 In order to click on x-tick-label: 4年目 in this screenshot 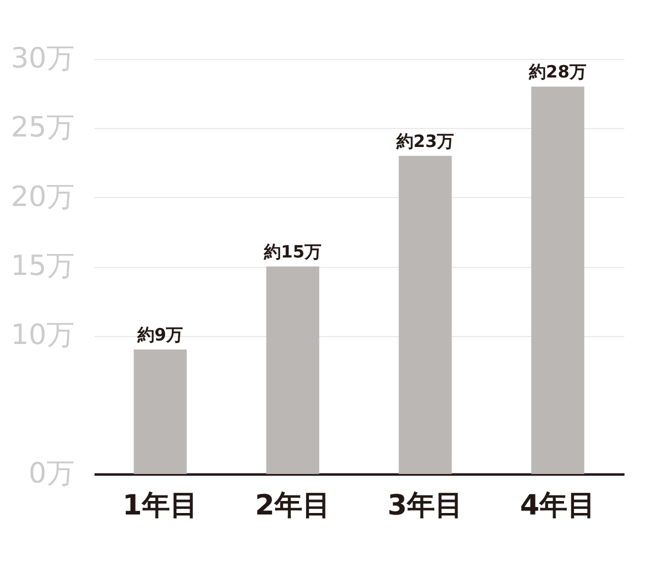, I will do `click(558, 505)`.